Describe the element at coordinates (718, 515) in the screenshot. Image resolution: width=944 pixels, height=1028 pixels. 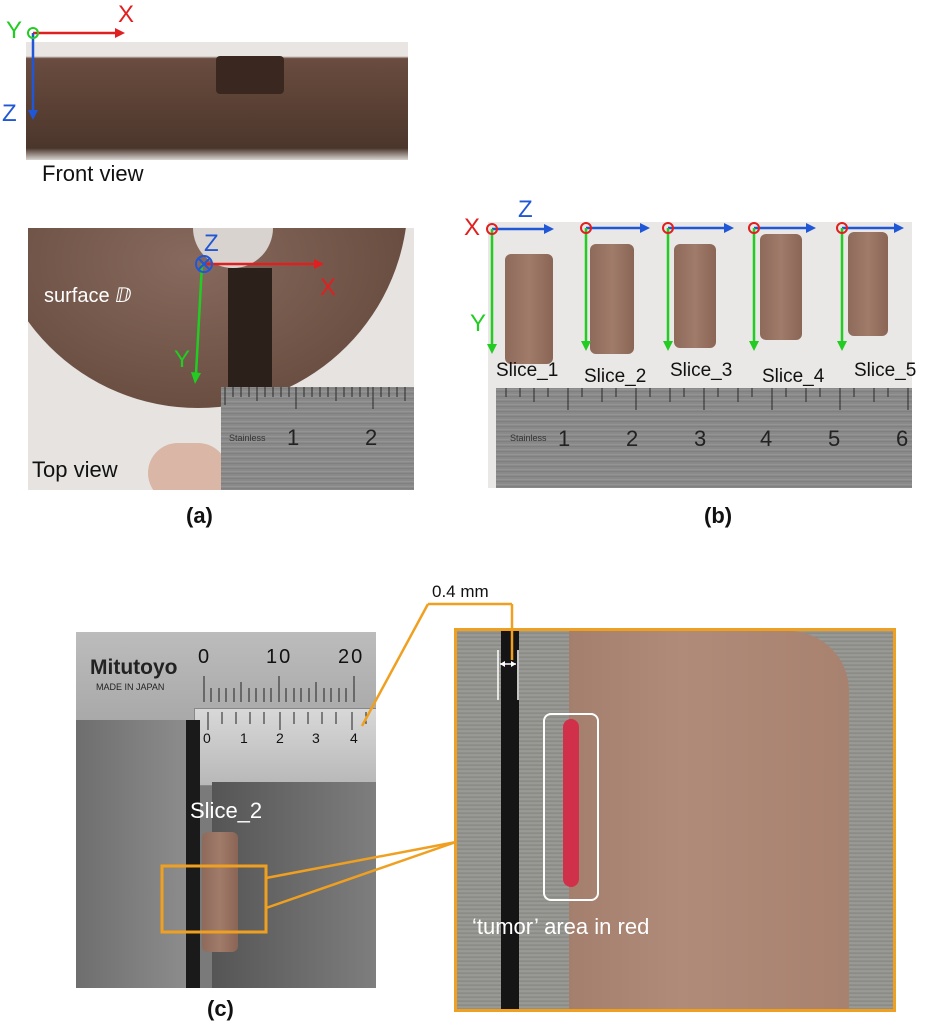
I see `panel-label-b: (b)` at that location.